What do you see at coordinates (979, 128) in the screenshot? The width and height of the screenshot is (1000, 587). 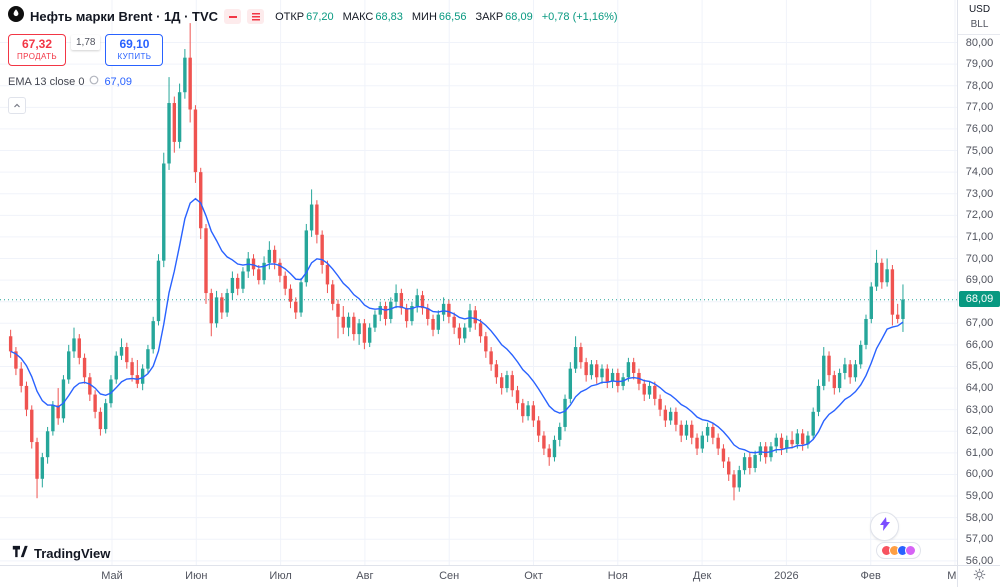 I see `price-tick-label: 76,00` at bounding box center [979, 128].